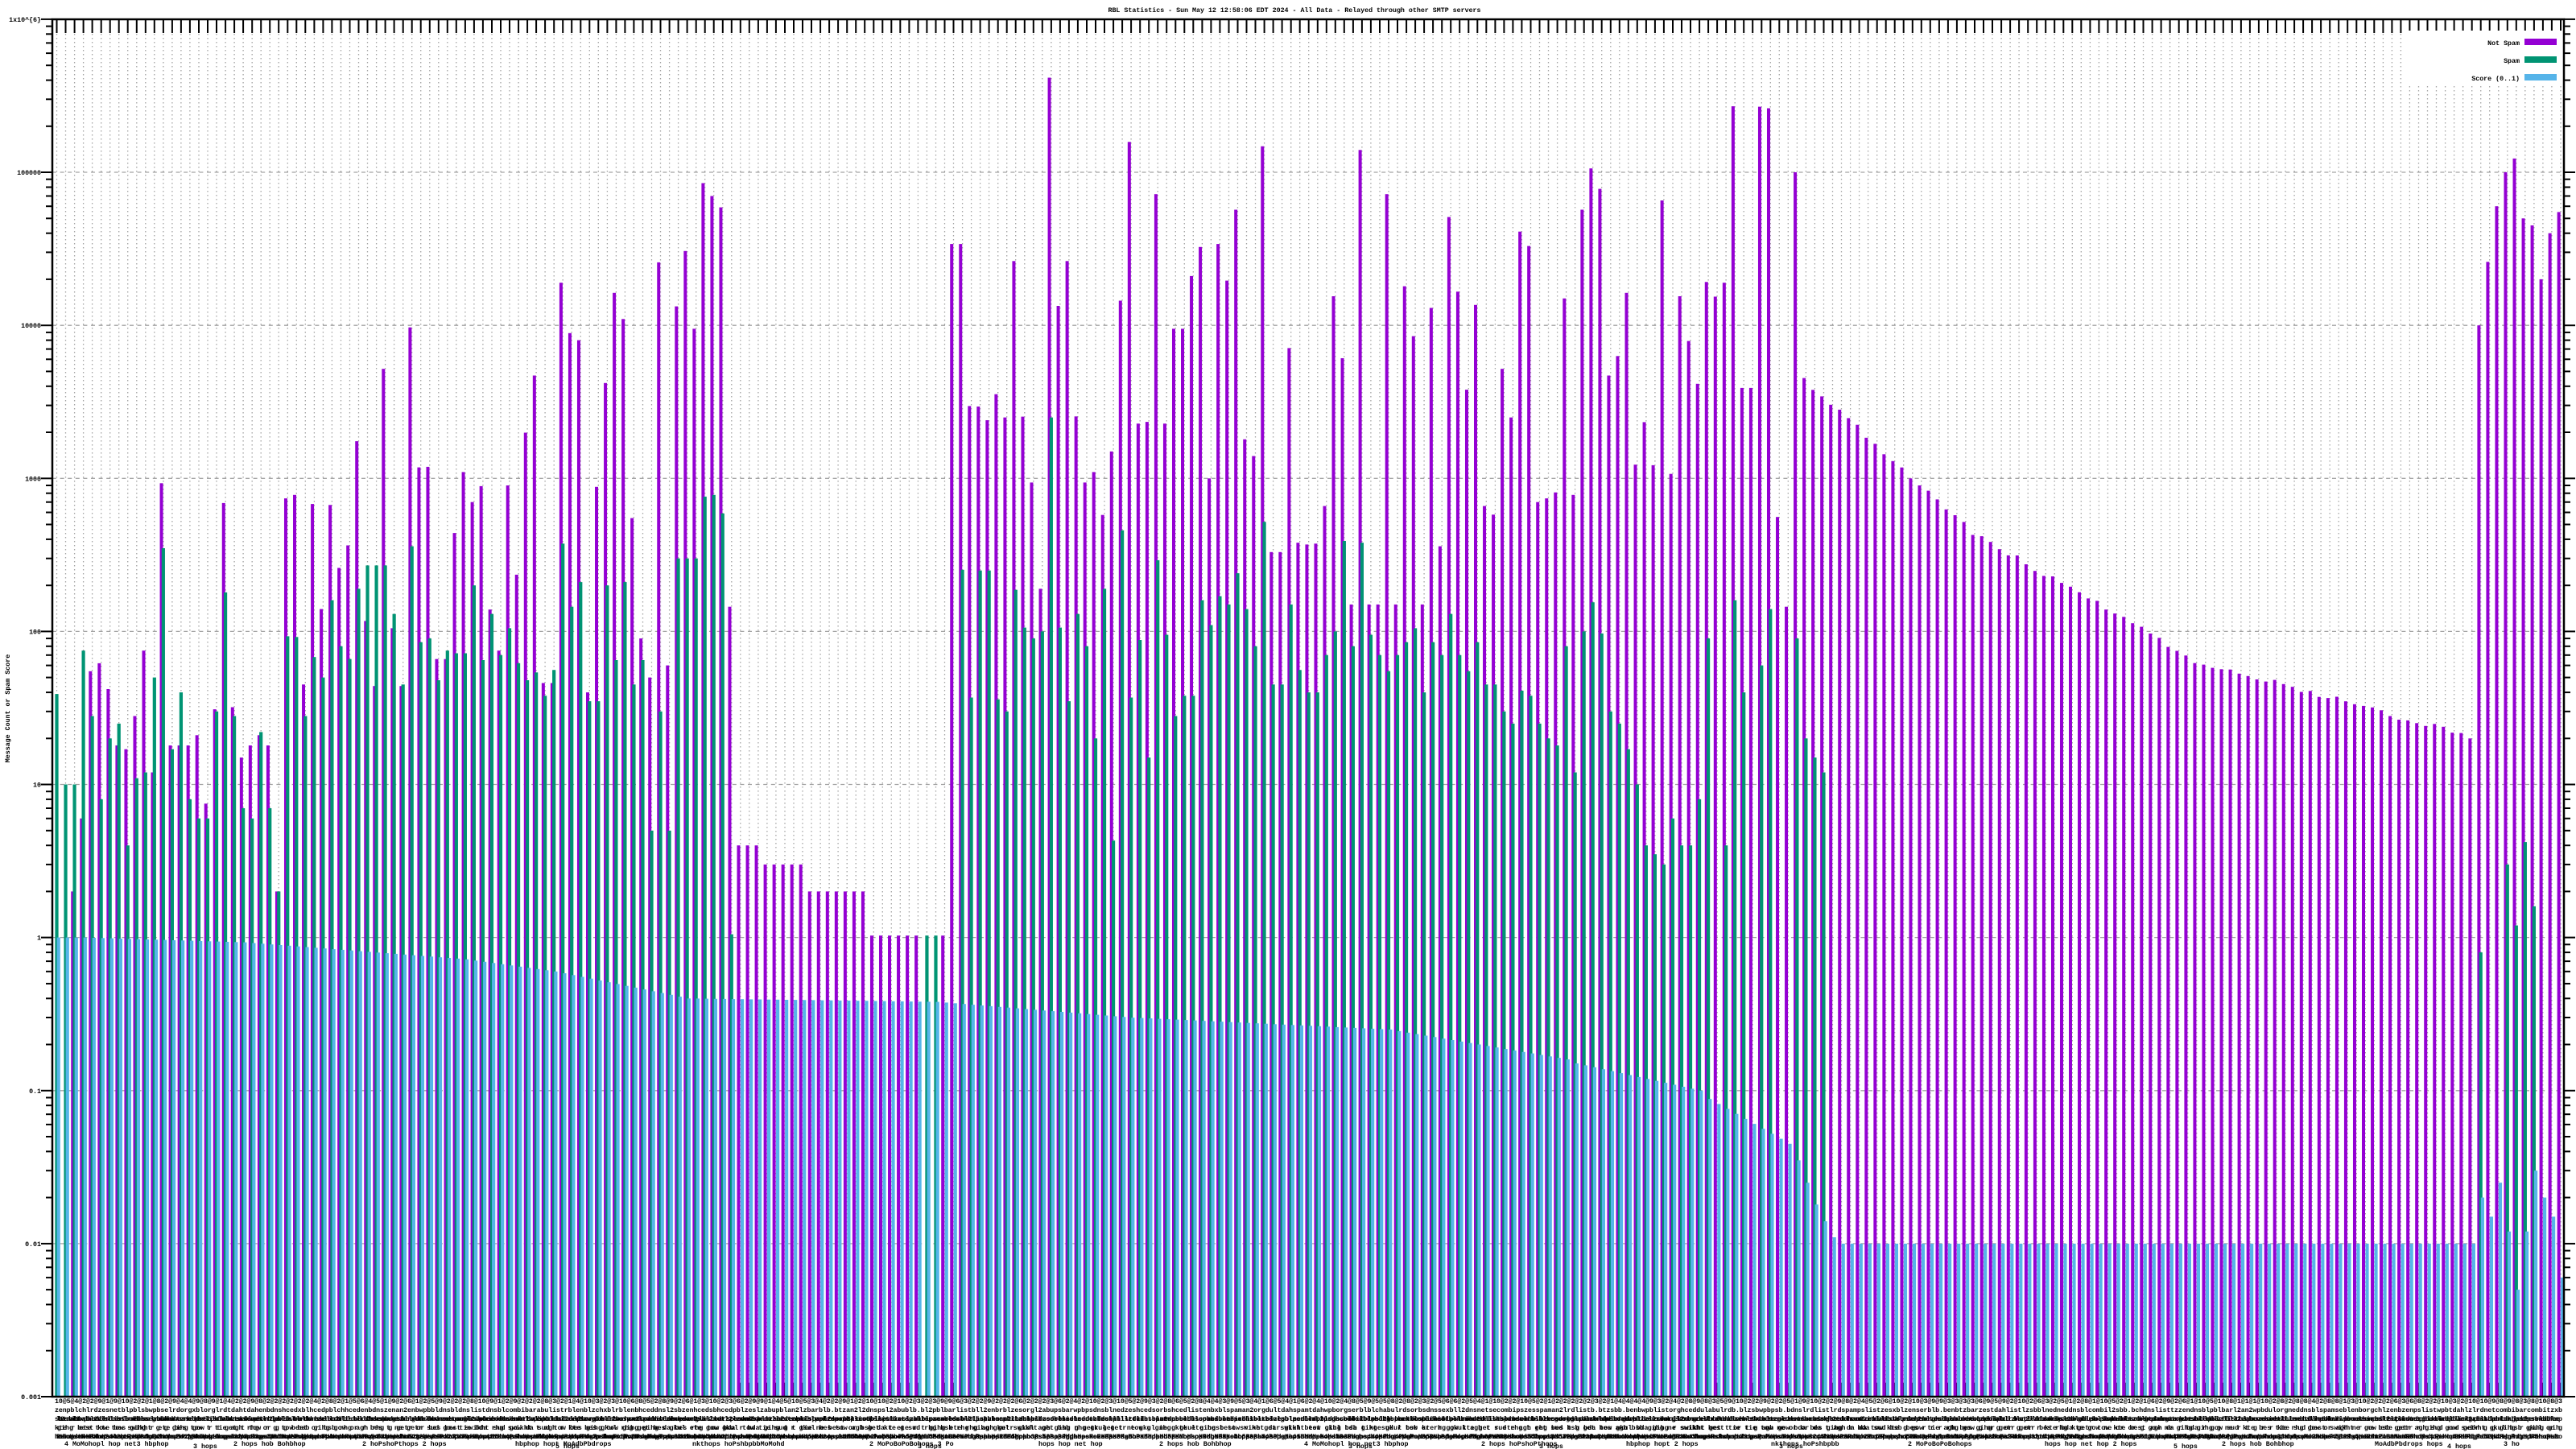  What do you see at coordinates (2409, 1444) in the screenshot?
I see `svg-text: MoAdbPbdrops hops` at bounding box center [2409, 1444].